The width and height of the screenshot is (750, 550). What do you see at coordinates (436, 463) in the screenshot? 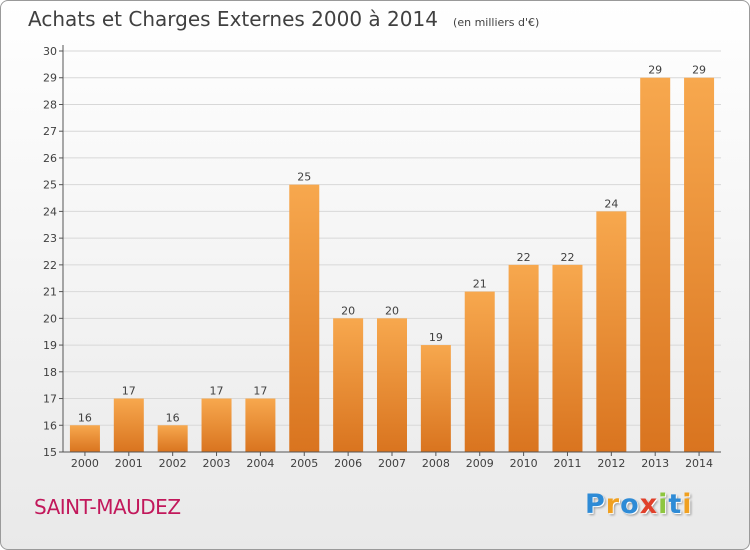
I see `x-tick-label: 2008` at bounding box center [436, 463].